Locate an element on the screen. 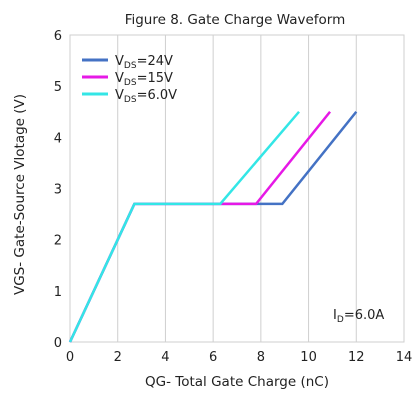 This screenshot has width=417, height=397. y-tick-label: 4 is located at coordinates (58, 138).